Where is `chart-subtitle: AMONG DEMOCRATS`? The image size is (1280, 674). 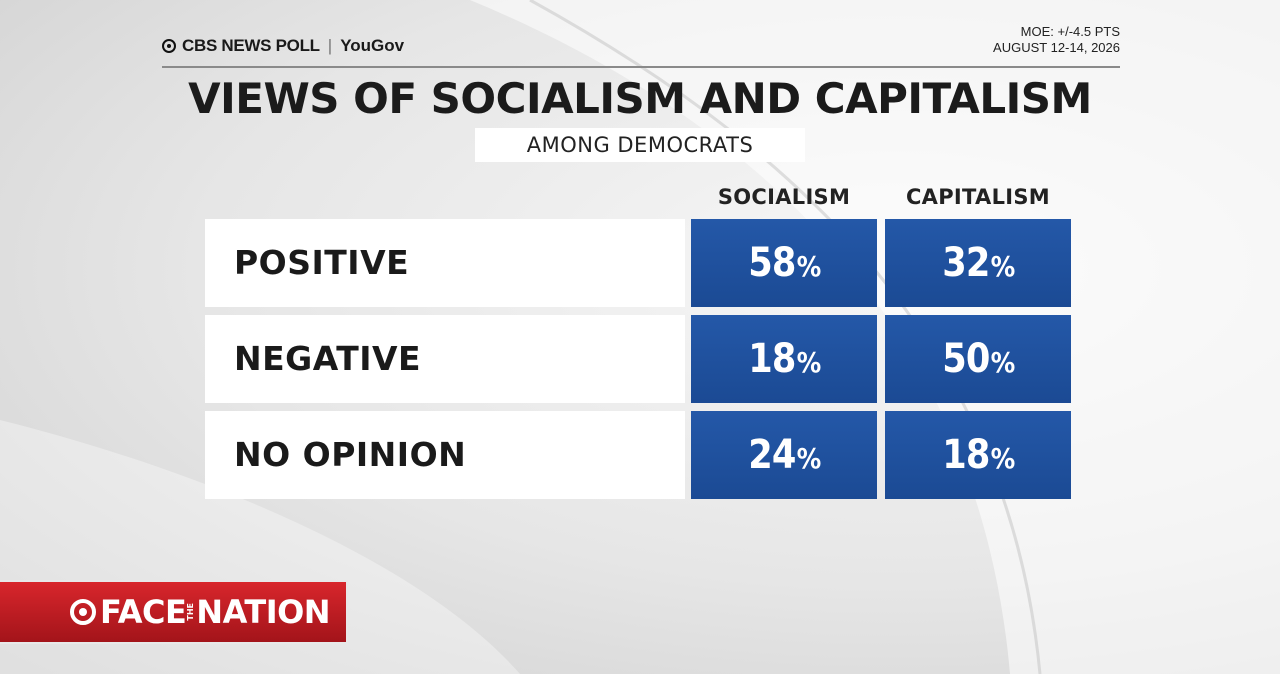 chart-subtitle: AMONG DEMOCRATS is located at coordinates (640, 145).